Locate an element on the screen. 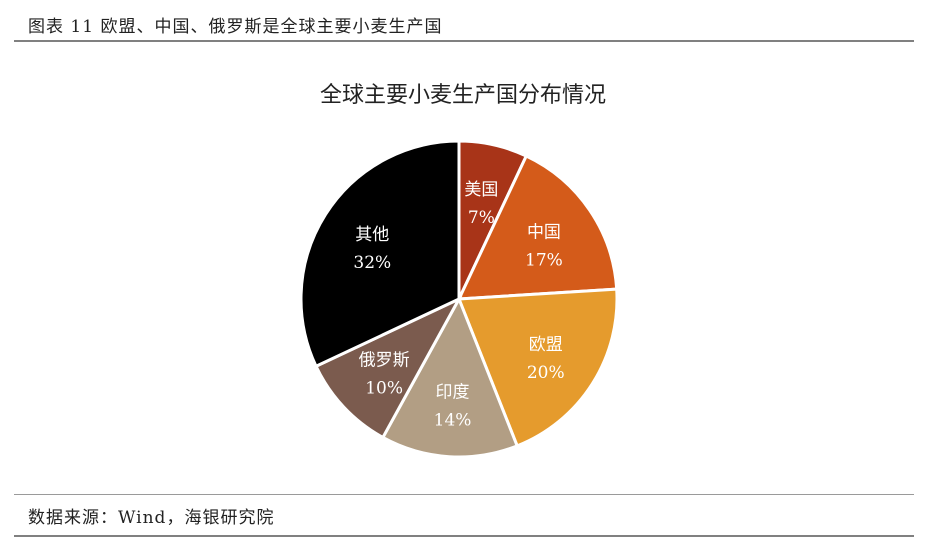 Image resolution: width=930 pixels, height=548 pixels. pie-labels: 美国 7% 中国 17% 欧盟 20% 印度 14% 俄罗斯 10% 其他 32% is located at coordinates (458, 305).